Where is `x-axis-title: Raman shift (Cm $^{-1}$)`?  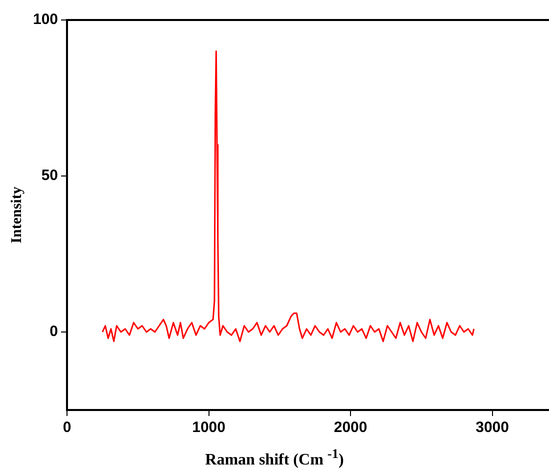
x-axis-title: Raman shift (Cm $^{-1}$) is located at coordinates (274, 458).